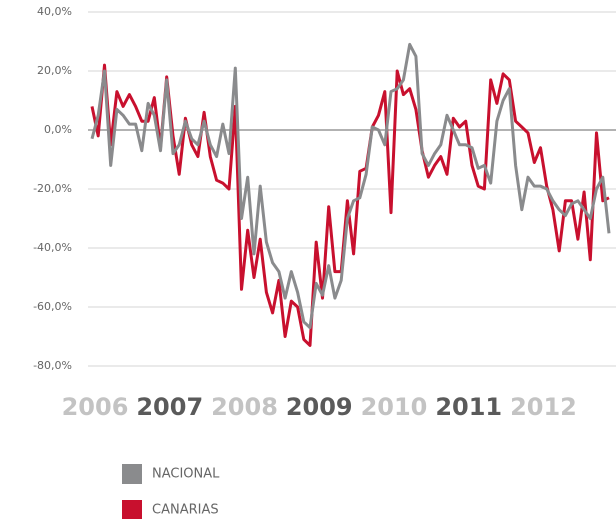  What do you see at coordinates (186, 474) in the screenshot?
I see `legend-label: NACIONAL` at bounding box center [186, 474].